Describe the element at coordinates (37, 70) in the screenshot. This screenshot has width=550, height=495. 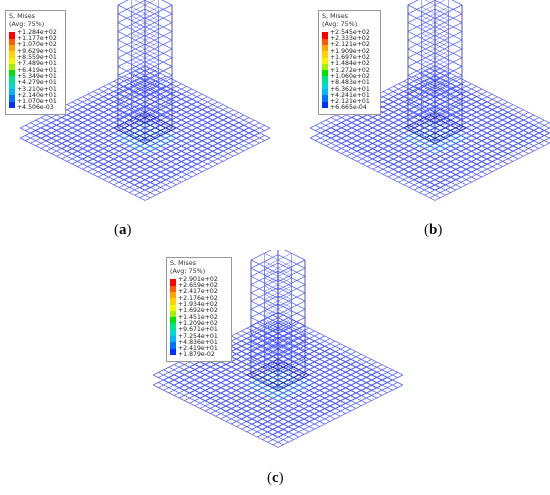
I see `legend-value: +6.419e+01` at that location.